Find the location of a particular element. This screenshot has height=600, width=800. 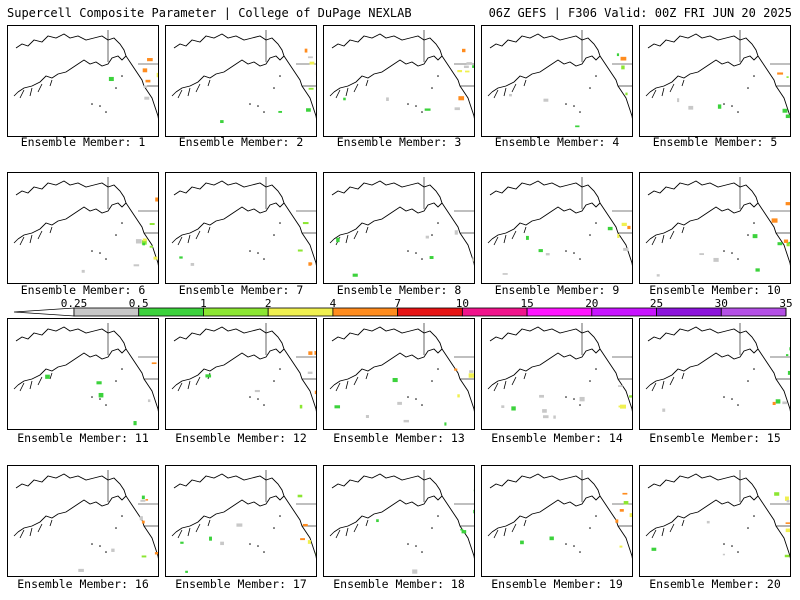

colorbar-tick-label: 10 is located at coordinates (462, 303).